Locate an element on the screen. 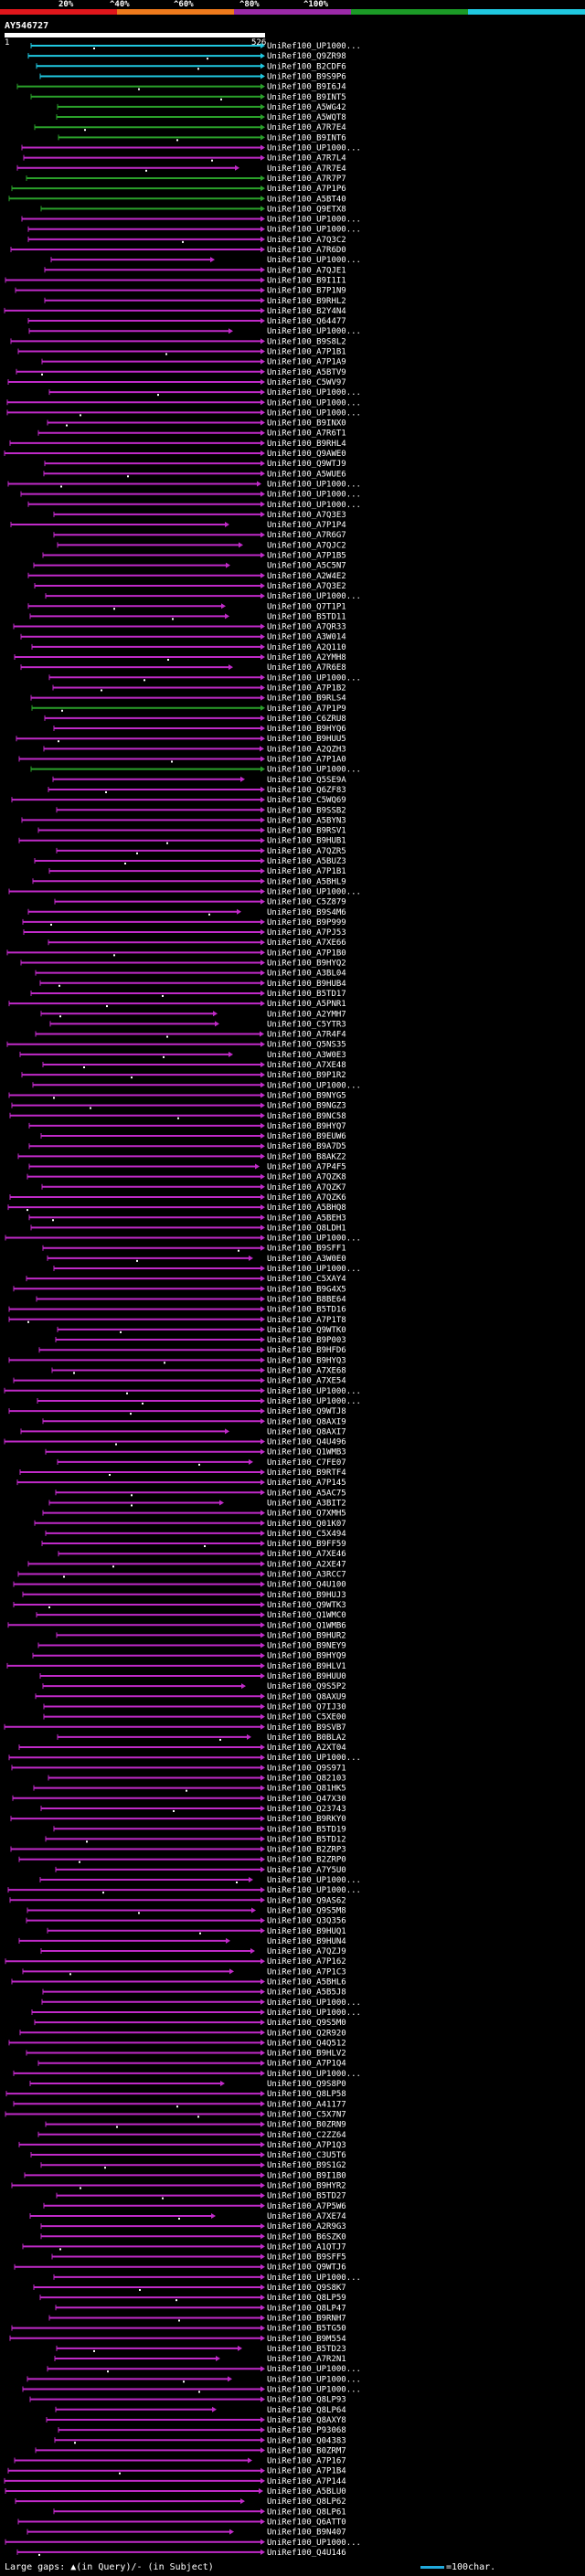  hit-id: UniRef100_A7P167 is located at coordinates (307, 2461).